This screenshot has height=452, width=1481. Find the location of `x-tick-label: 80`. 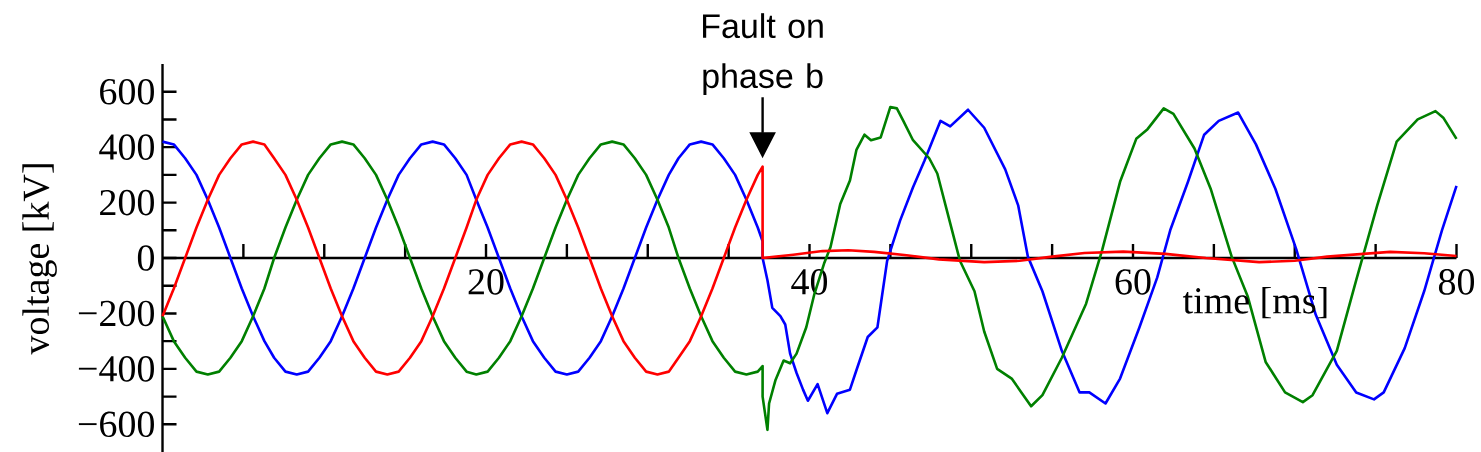

x-tick-label: 80 is located at coordinates (1456, 282).